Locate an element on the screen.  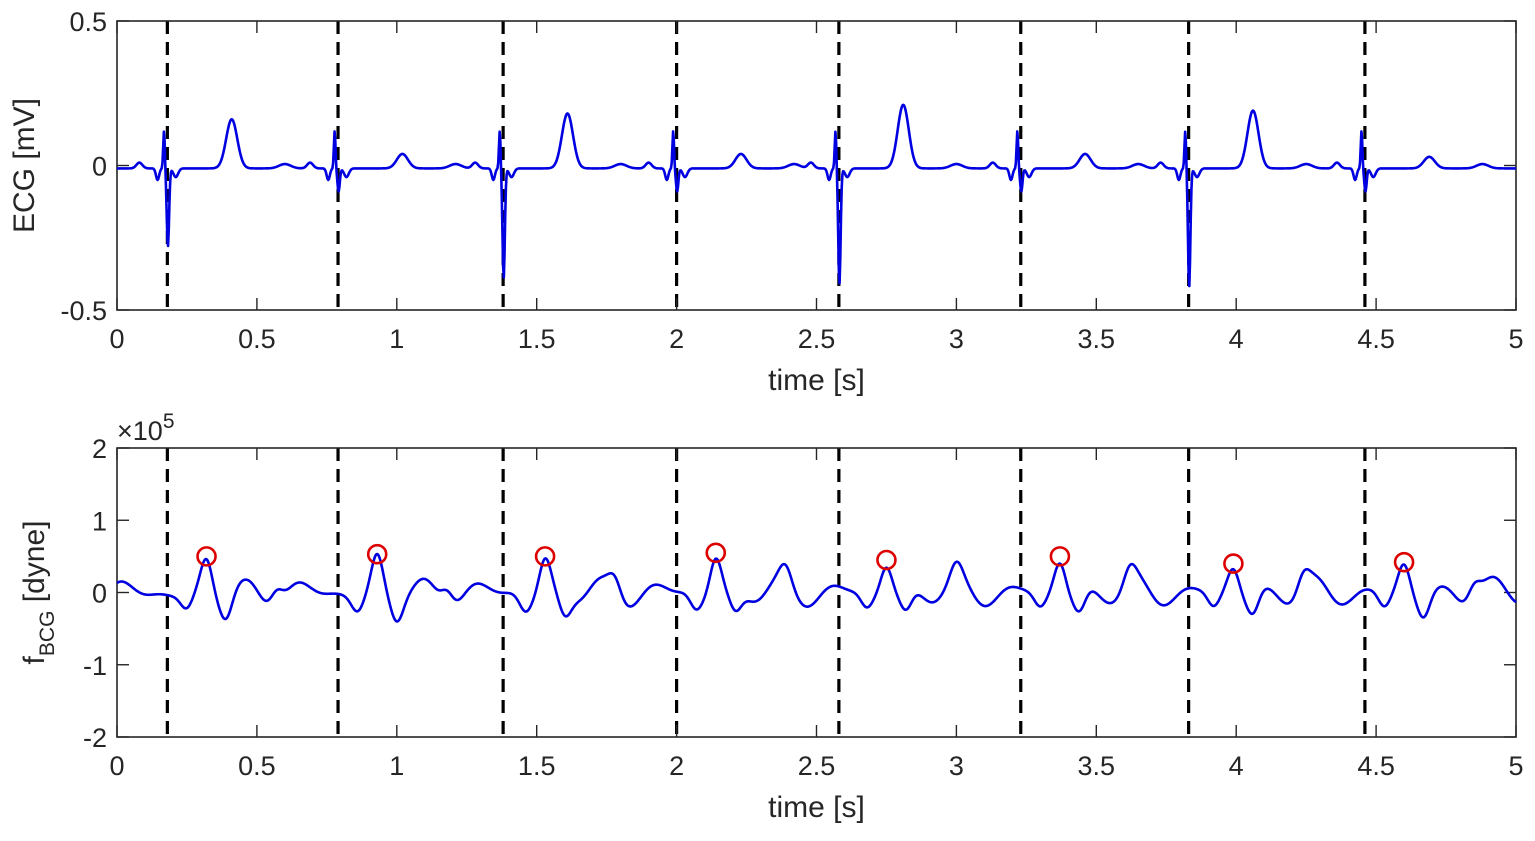
y-tick-label: -2 is located at coordinates (95, 738).